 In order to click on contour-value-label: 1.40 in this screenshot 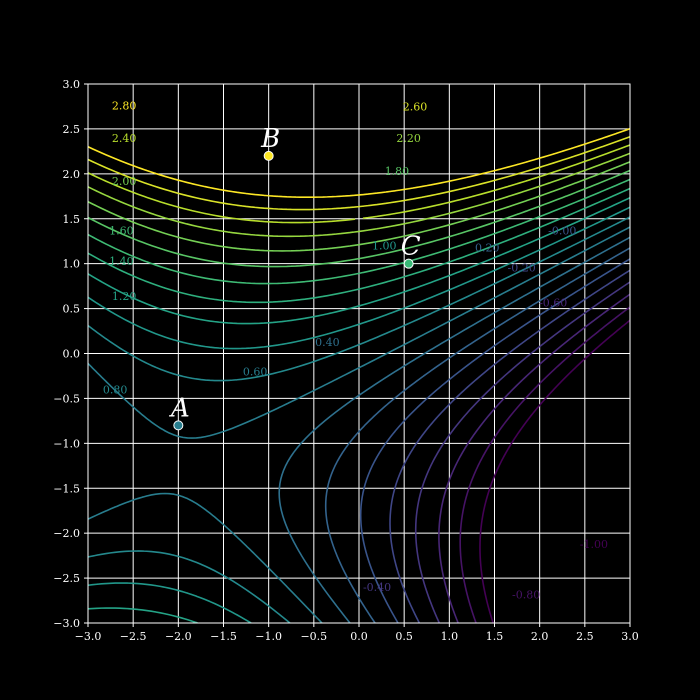, I will do `click(121, 261)`.